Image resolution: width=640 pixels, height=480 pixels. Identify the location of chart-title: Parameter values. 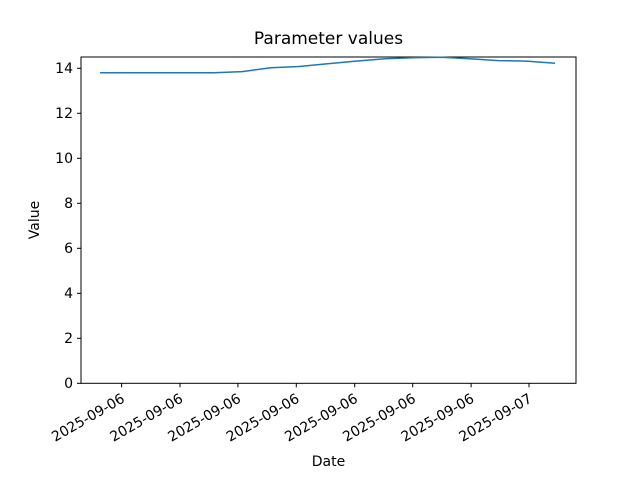
(328, 39).